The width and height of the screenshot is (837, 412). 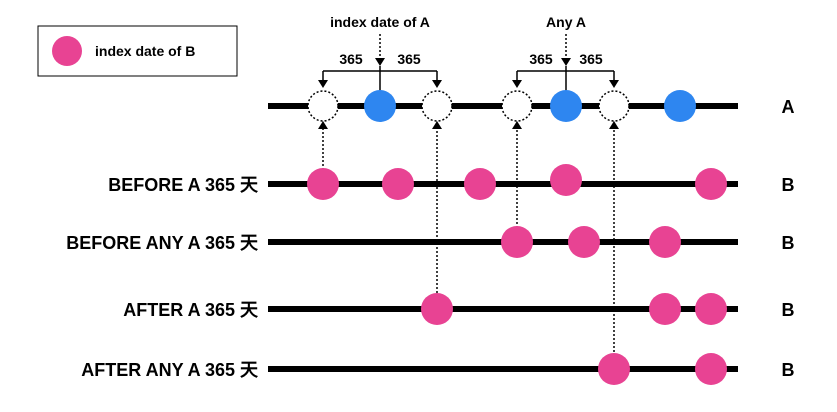 I want to click on row-after-a: AFTER A 365 天 B, so click(x=459, y=309).